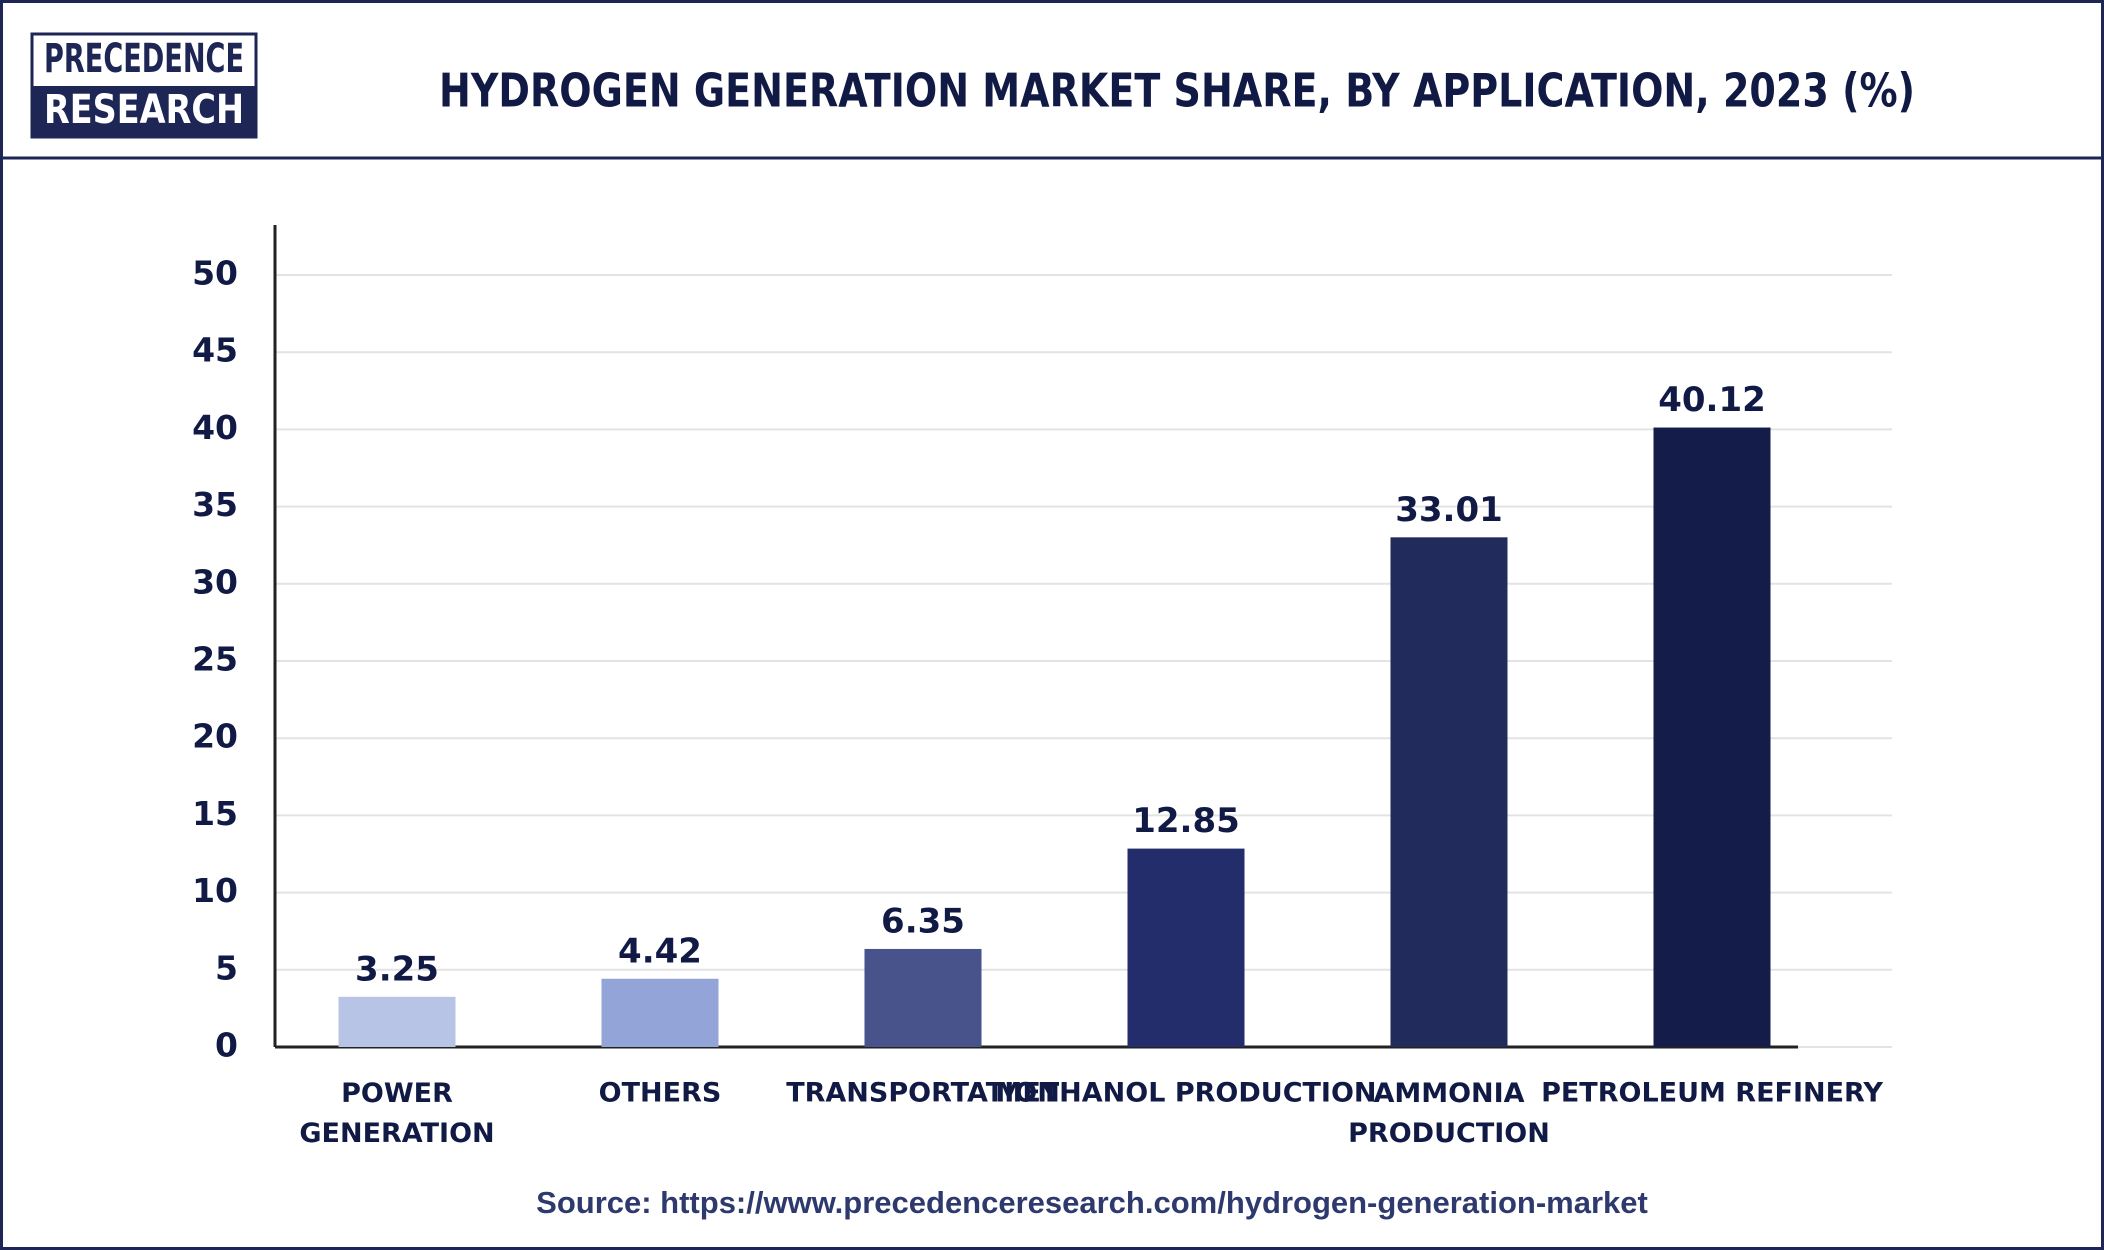 The width and height of the screenshot is (2104, 1250). What do you see at coordinates (1449, 1113) in the screenshot?
I see `x-tick-label: AMMONIA PRODUCTION` at bounding box center [1449, 1113].